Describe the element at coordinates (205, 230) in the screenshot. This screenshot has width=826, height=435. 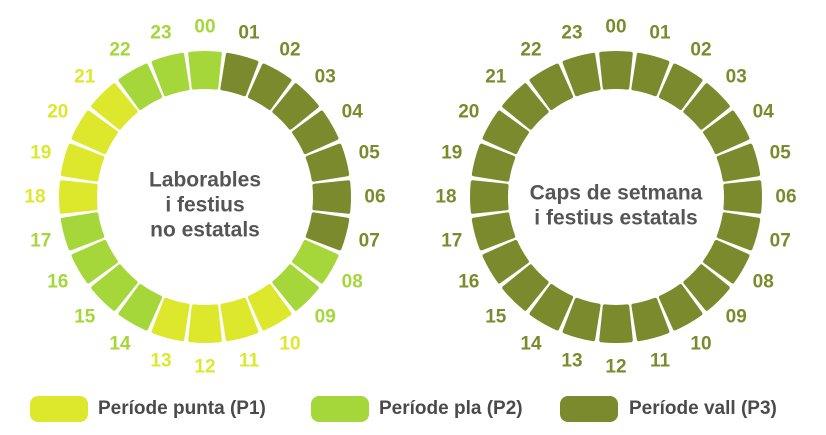
I see `ring-title-line: no estatals` at that location.